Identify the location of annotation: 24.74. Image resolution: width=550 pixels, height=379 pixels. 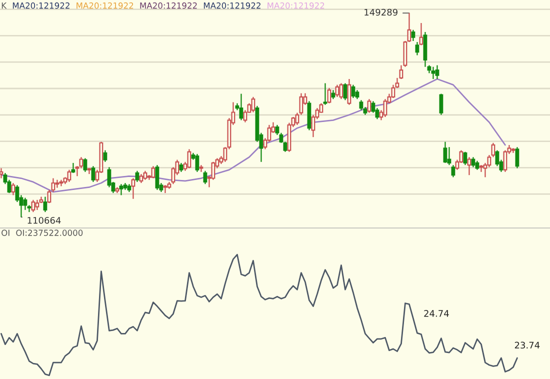
(436, 313).